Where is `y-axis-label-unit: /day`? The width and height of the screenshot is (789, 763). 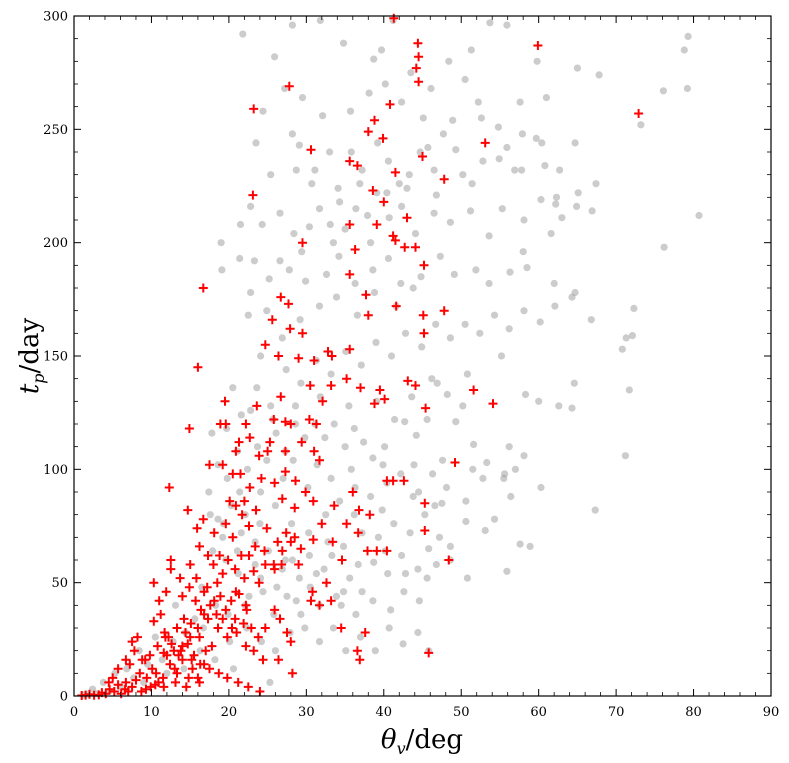
y-axis-label-unit: /day is located at coordinates (30, 346).